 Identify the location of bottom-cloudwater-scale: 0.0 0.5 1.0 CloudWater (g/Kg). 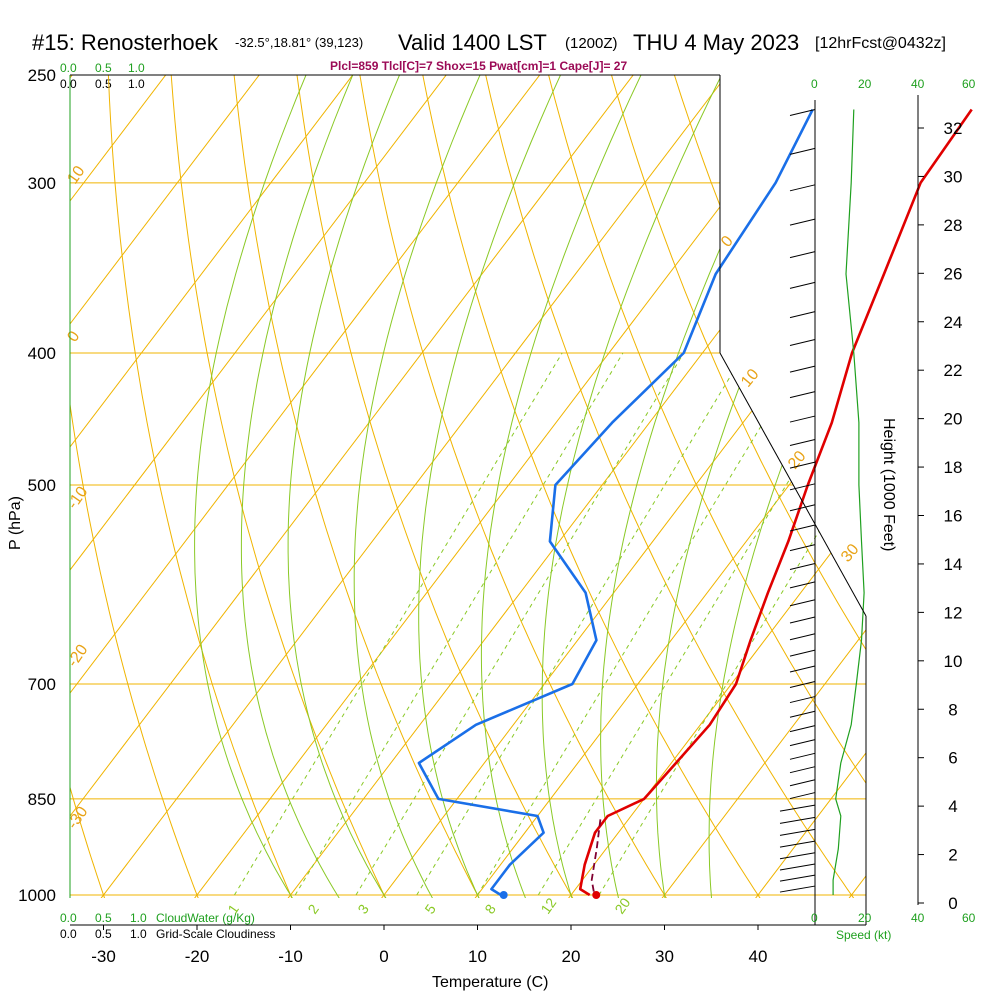
(157, 918).